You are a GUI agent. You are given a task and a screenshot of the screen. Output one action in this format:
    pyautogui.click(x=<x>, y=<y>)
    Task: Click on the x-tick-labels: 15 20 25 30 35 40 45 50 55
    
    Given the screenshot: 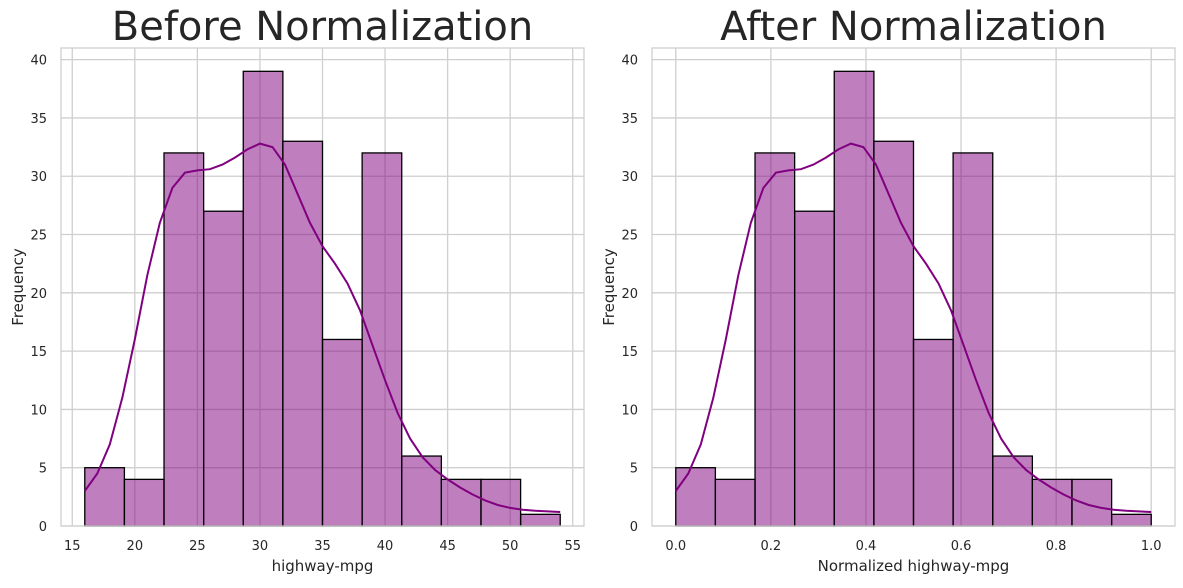 What is the action you would take?
    pyautogui.click(x=322, y=546)
    